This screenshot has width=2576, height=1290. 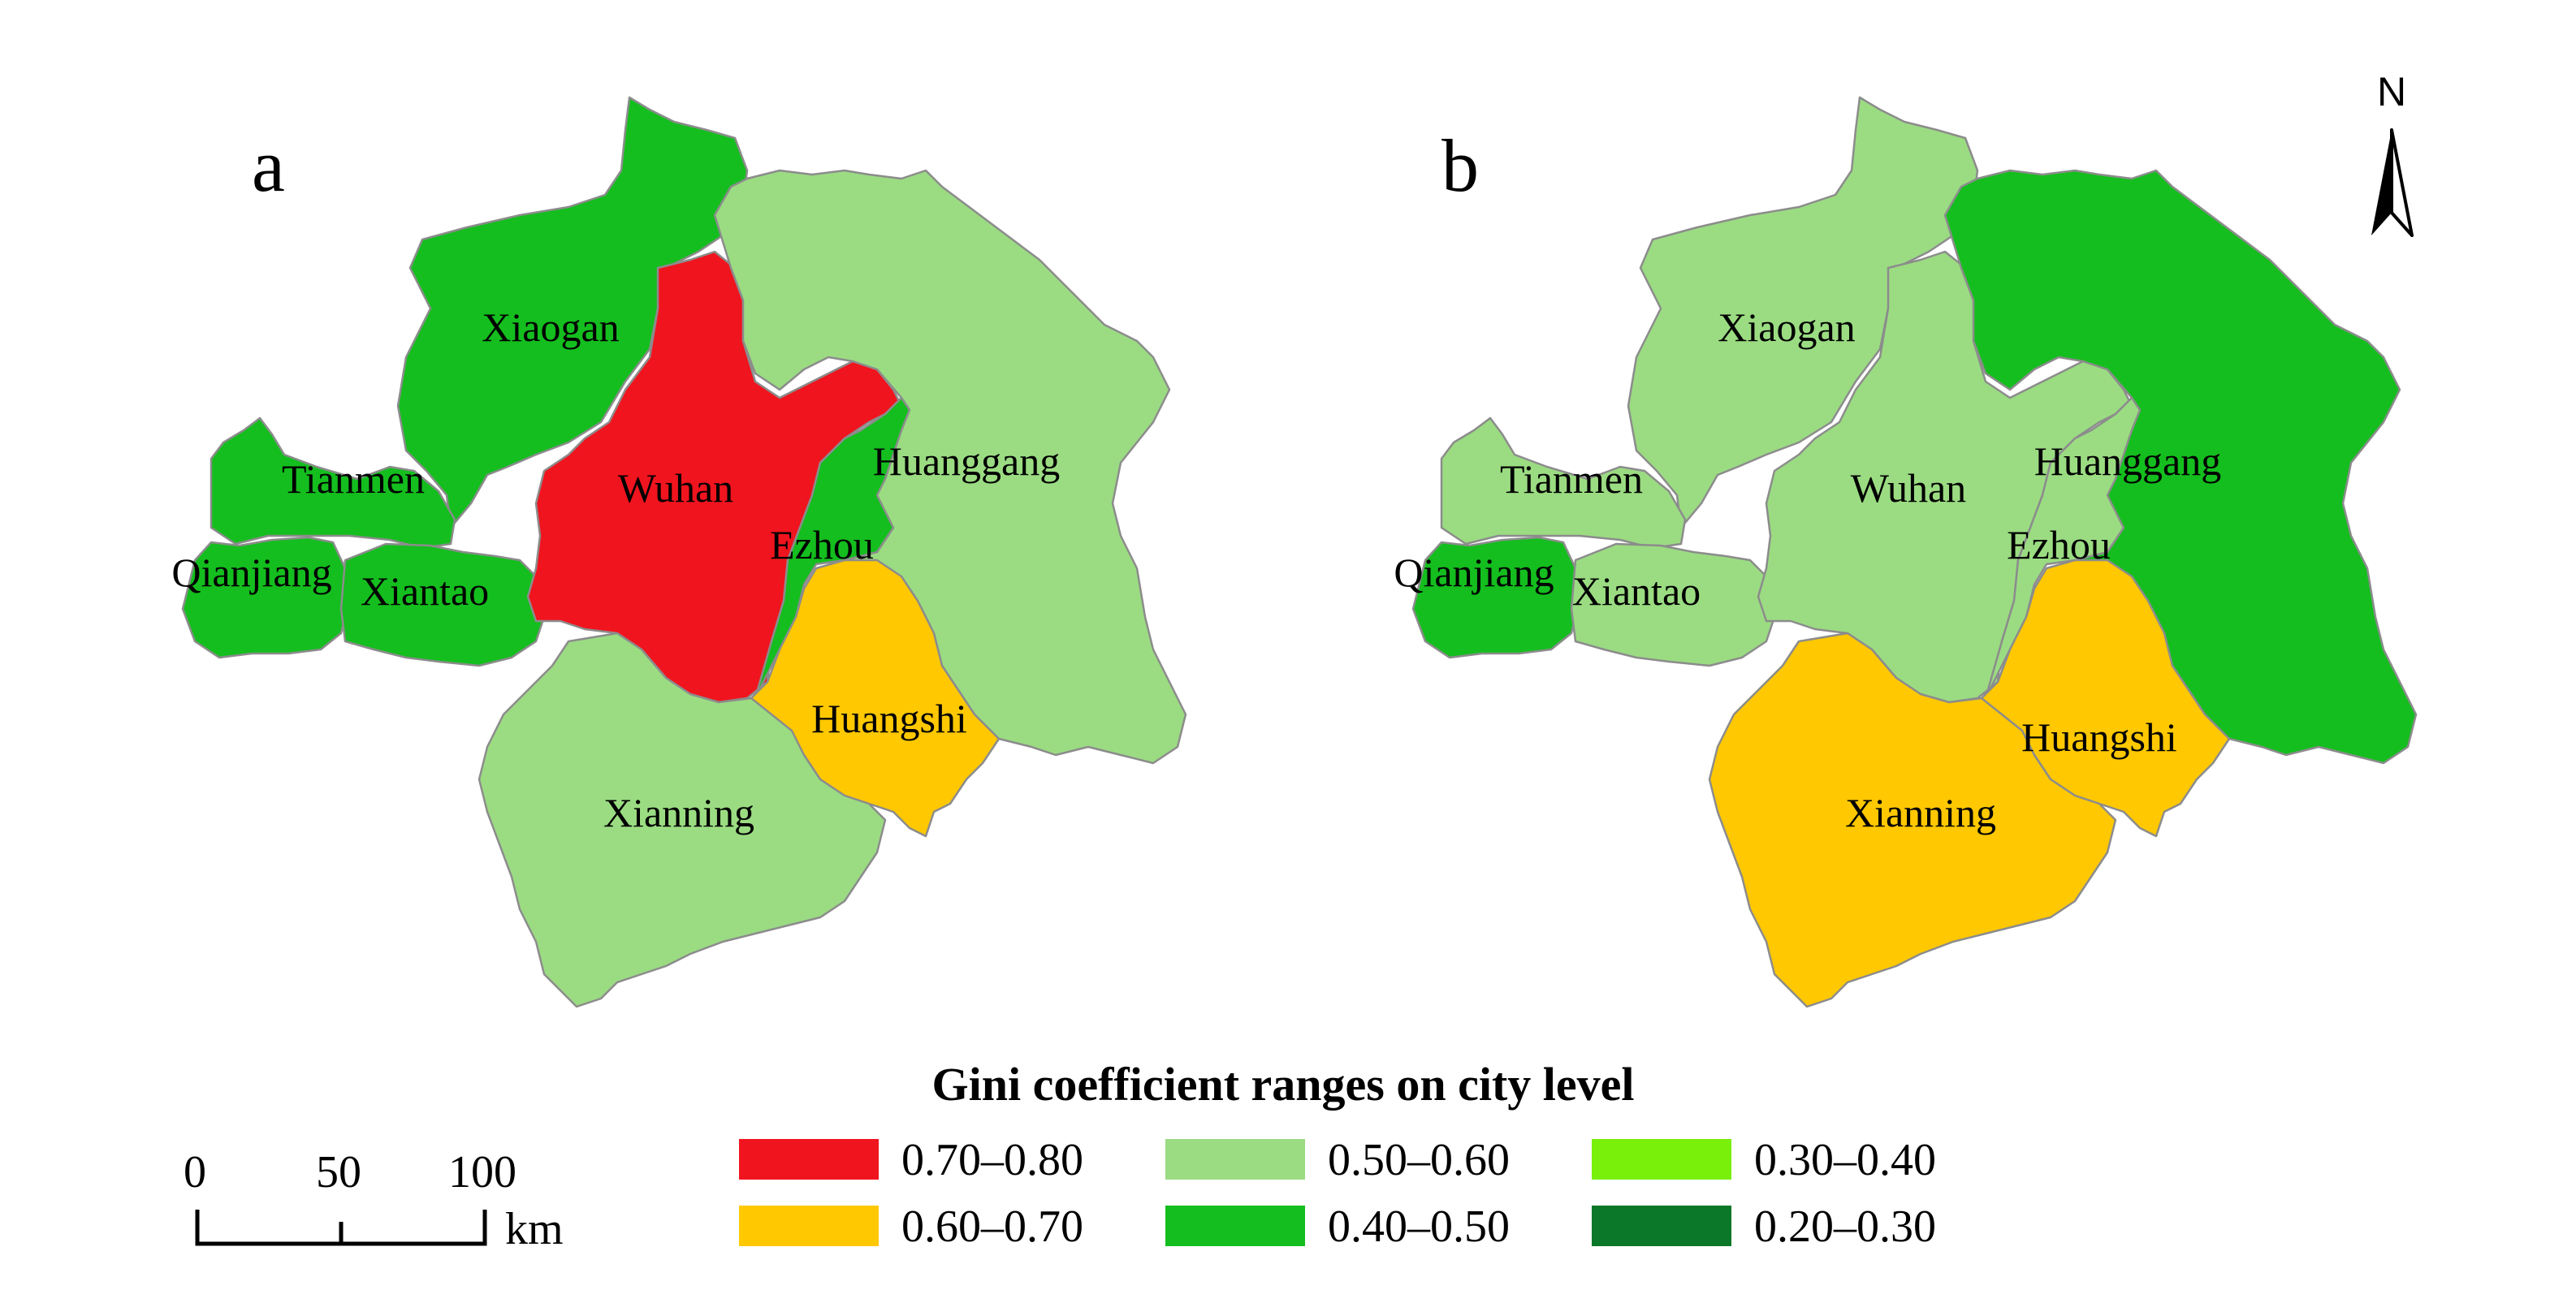 What do you see at coordinates (2402, 183) in the screenshot?
I see `north-arrow-right-half` at bounding box center [2402, 183].